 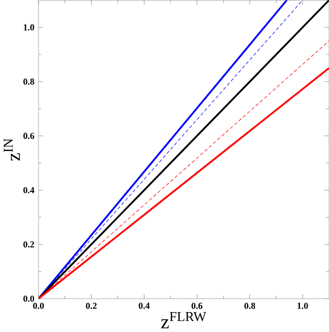 I want to click on y-tick-label: 0.4, so click(x=28, y=190).